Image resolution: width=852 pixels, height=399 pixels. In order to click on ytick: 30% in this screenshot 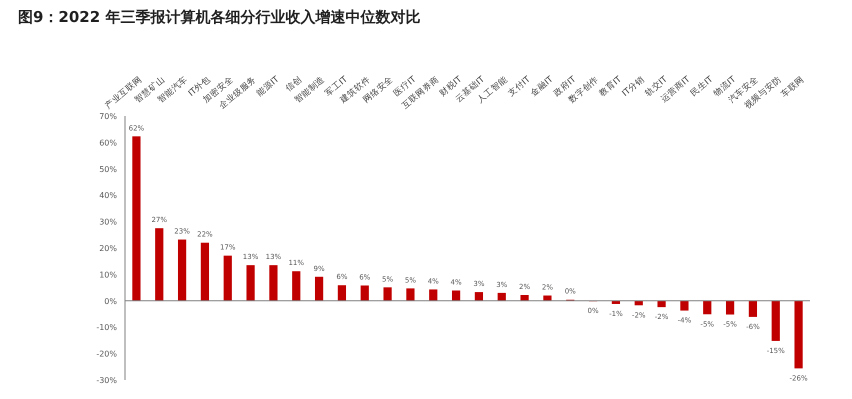, I will do `click(108, 222)`.